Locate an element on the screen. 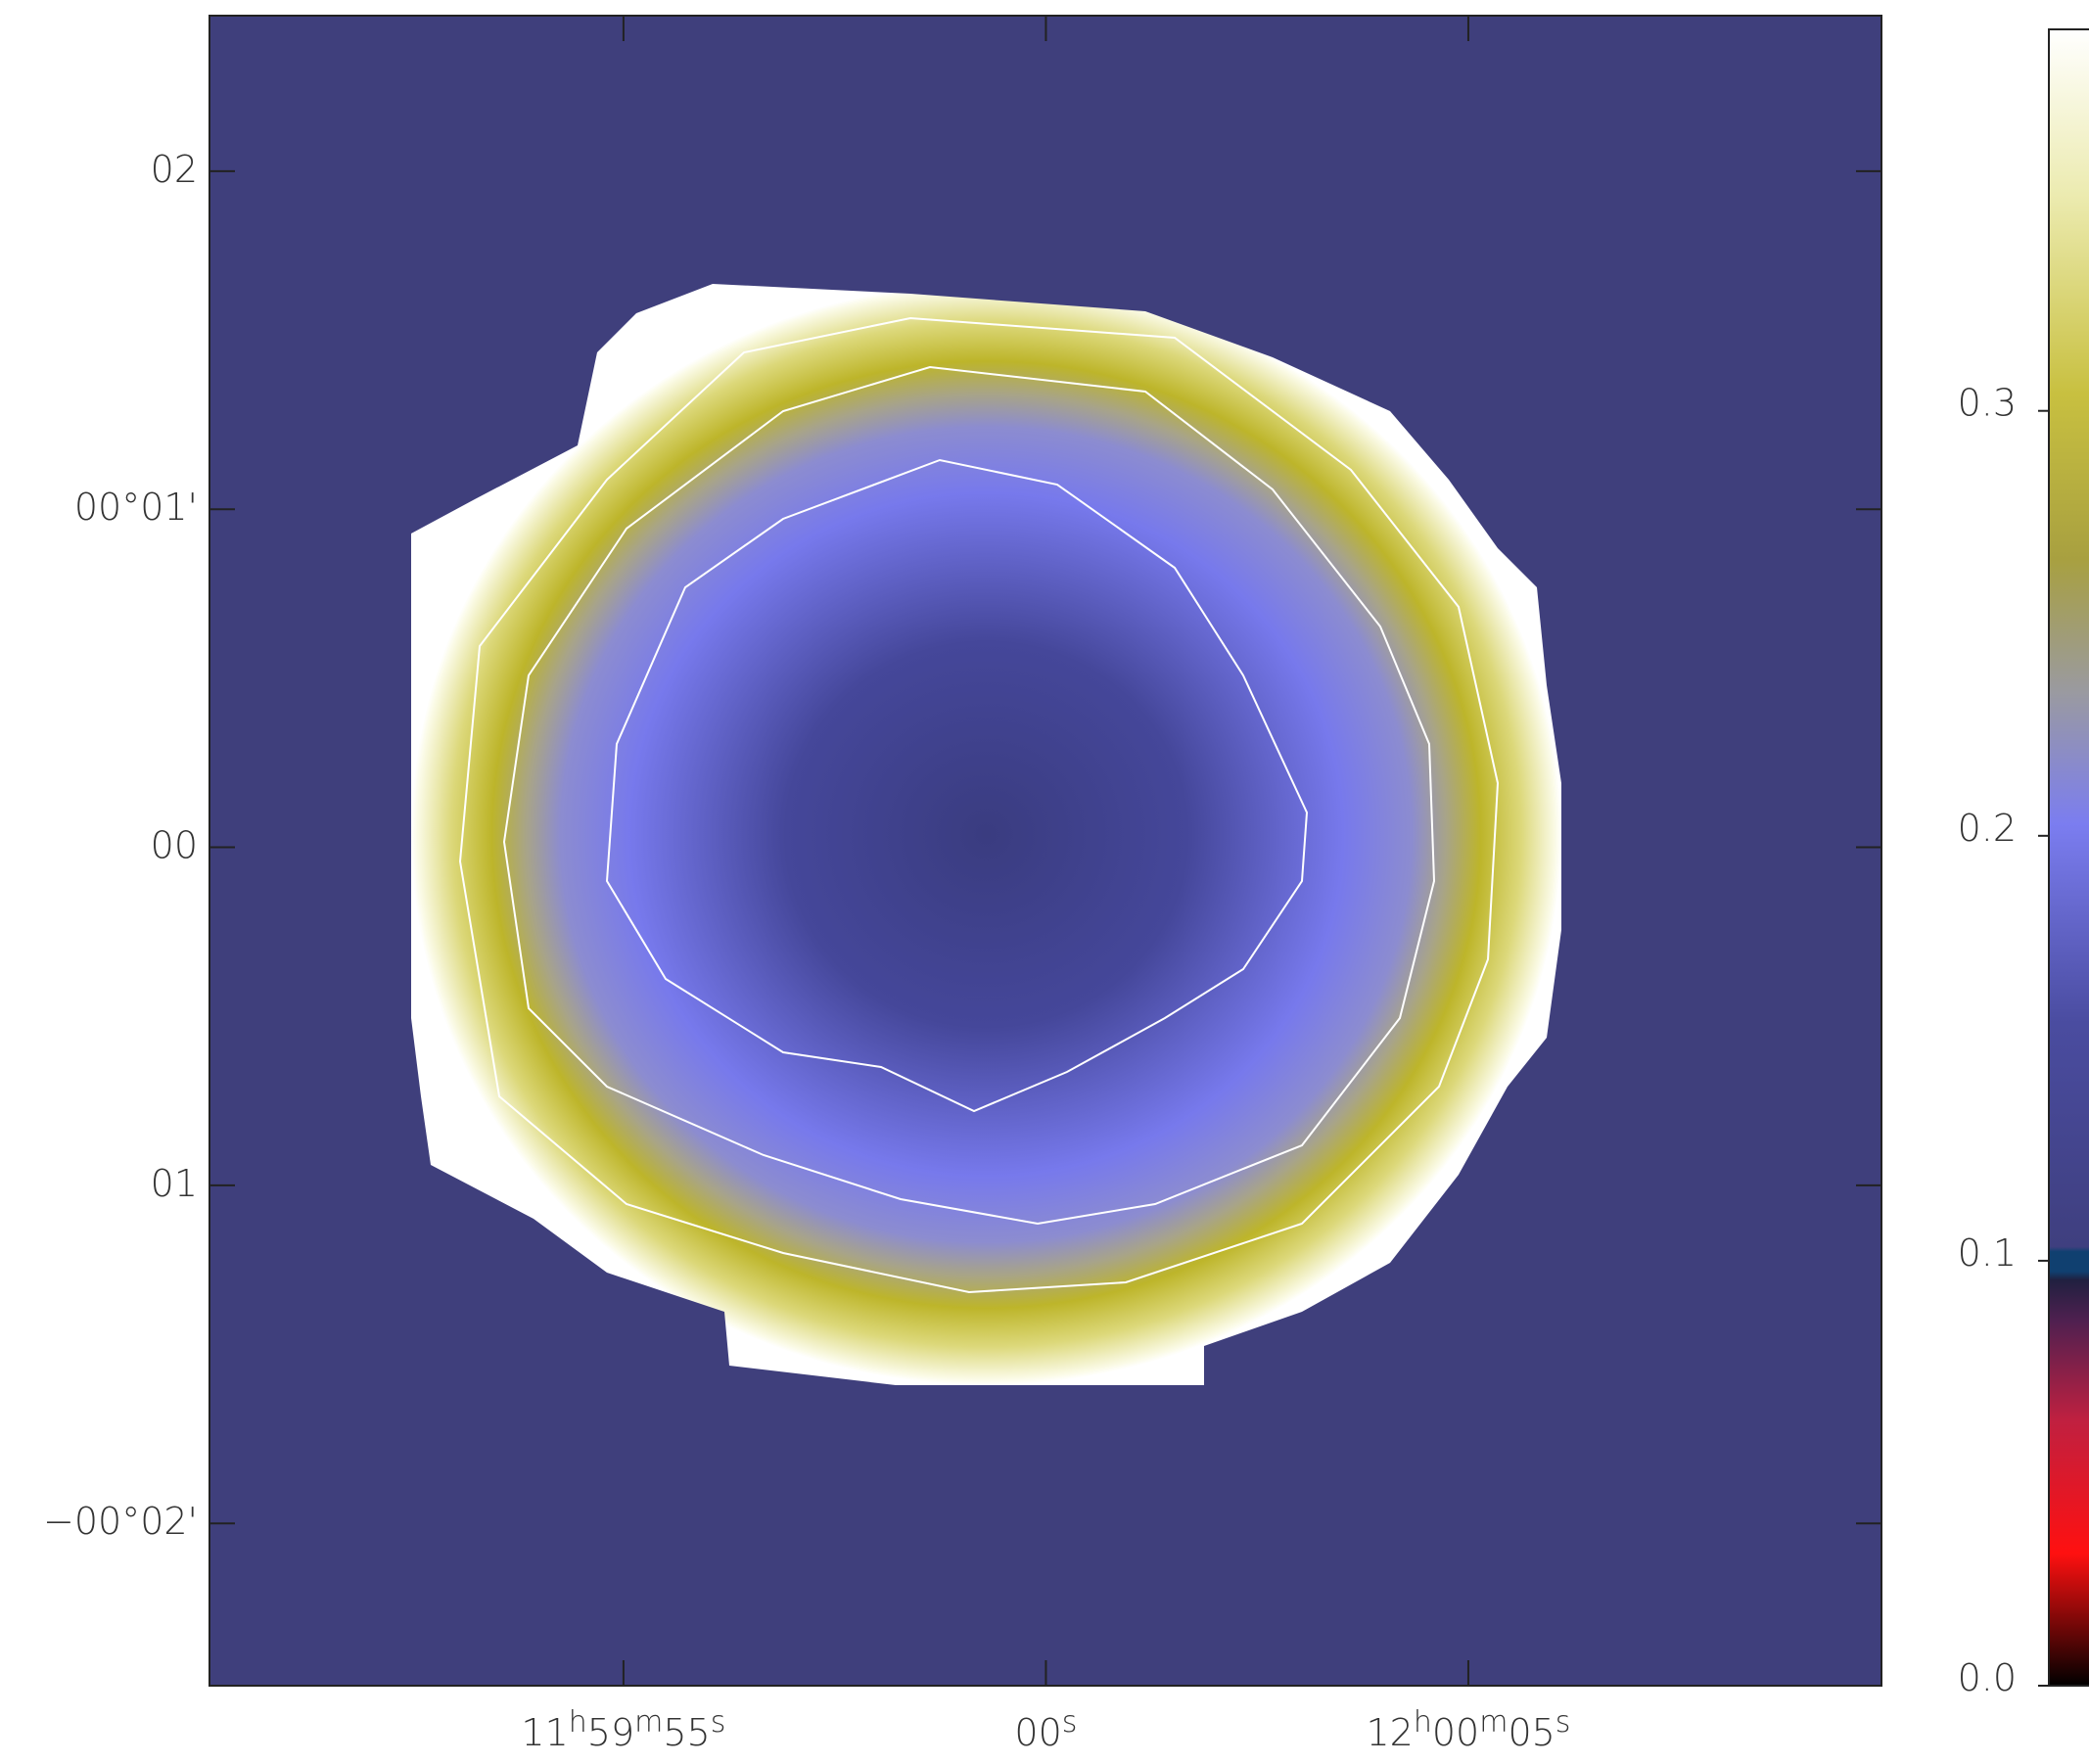  x-tick-label: 00s is located at coordinates (1045, 1729).